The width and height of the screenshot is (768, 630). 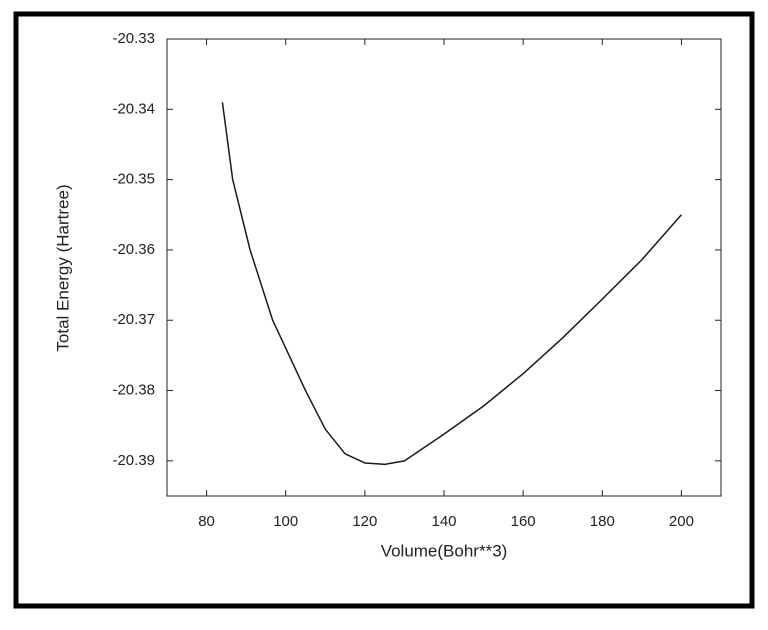 I want to click on y-tick-label: -20.34, so click(x=133, y=108).